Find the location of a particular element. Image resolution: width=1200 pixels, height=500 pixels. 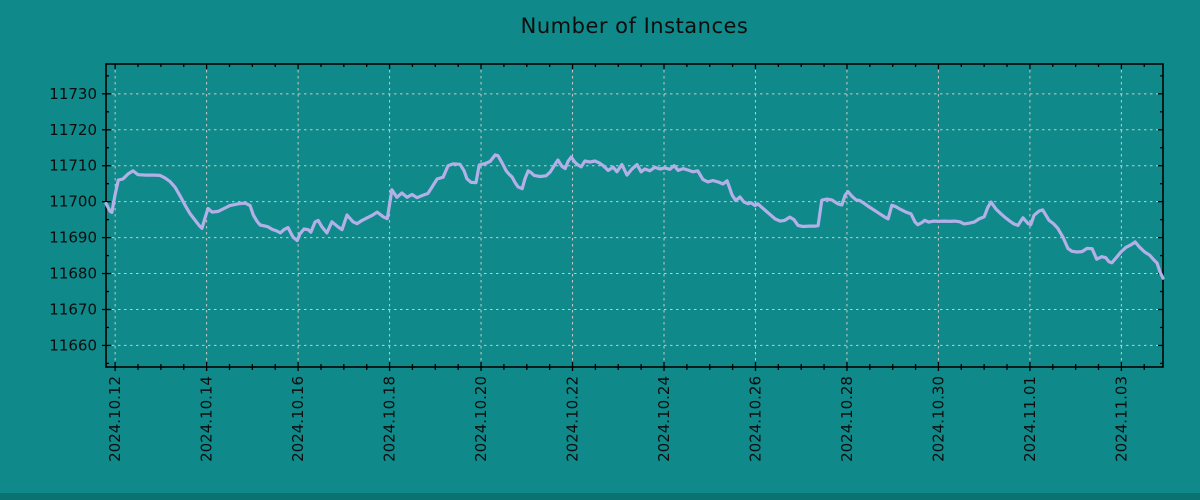

y-tick-label: 11680 is located at coordinates (73, 274).